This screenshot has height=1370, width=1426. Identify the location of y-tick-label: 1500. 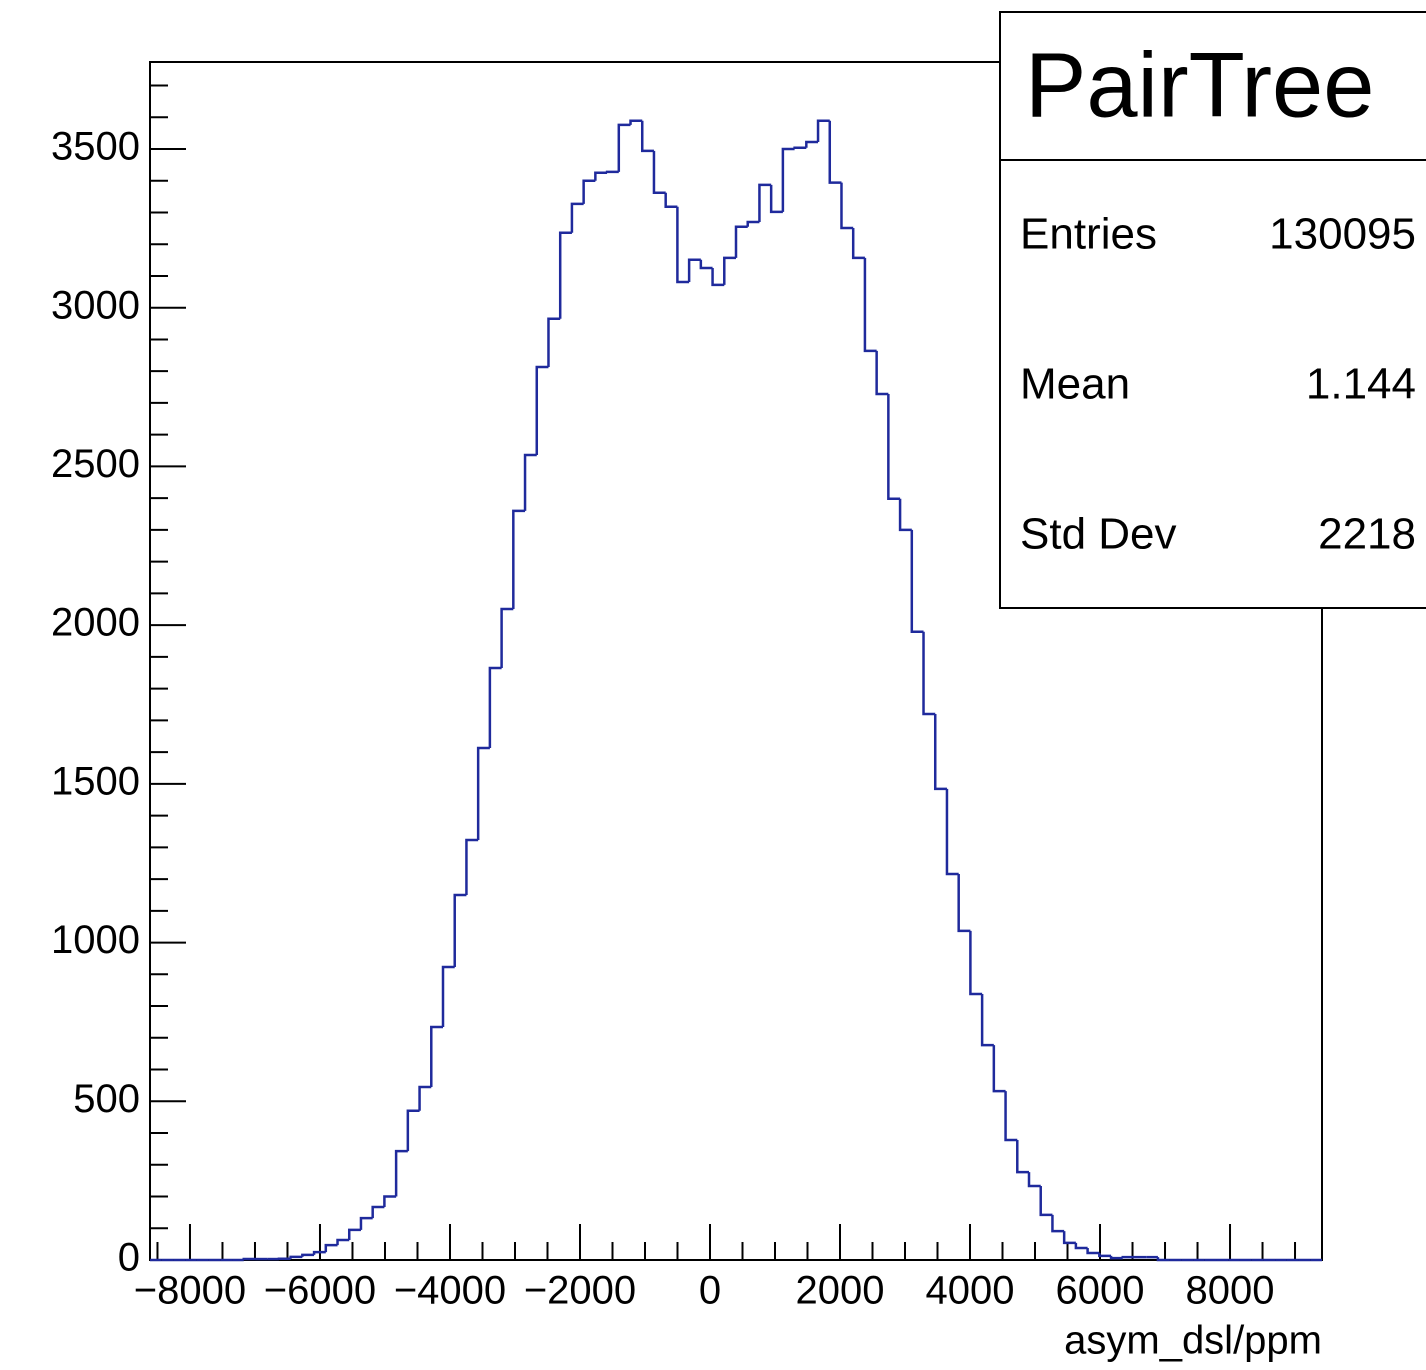
(95, 781).